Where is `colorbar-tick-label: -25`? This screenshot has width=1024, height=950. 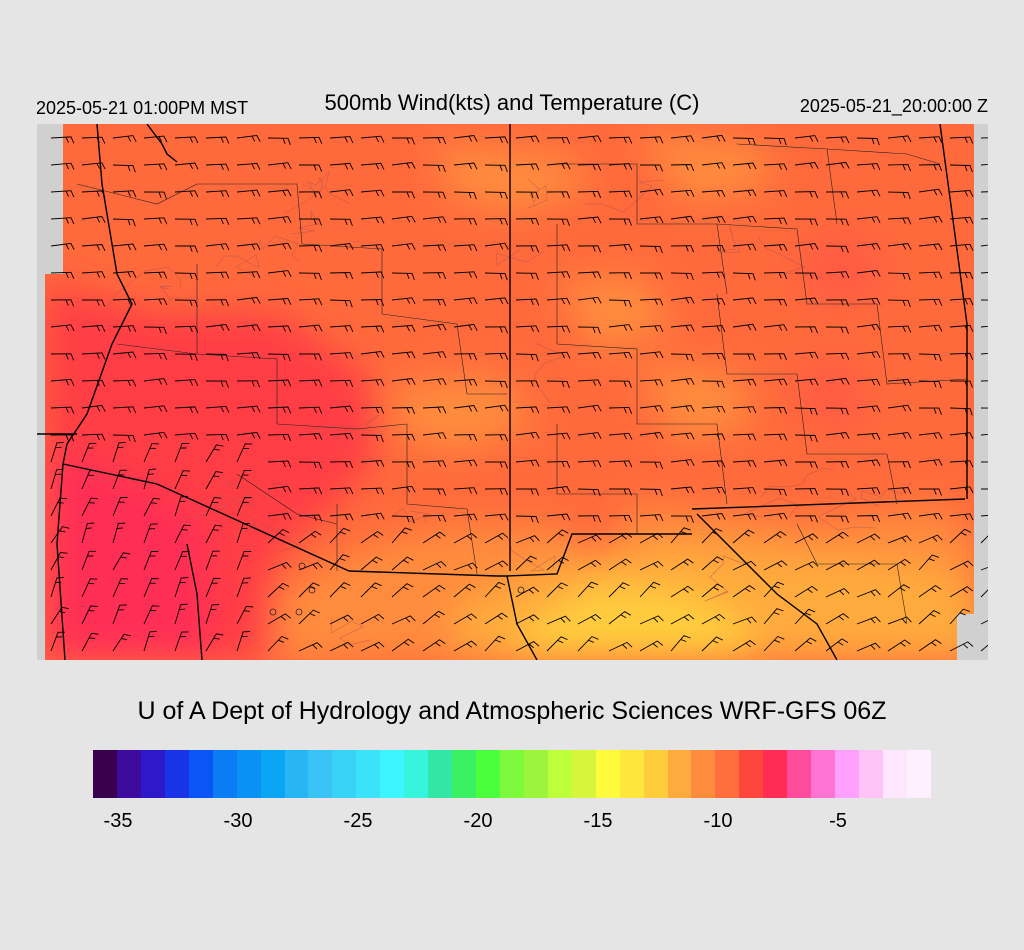 colorbar-tick-label: -25 is located at coordinates (358, 821).